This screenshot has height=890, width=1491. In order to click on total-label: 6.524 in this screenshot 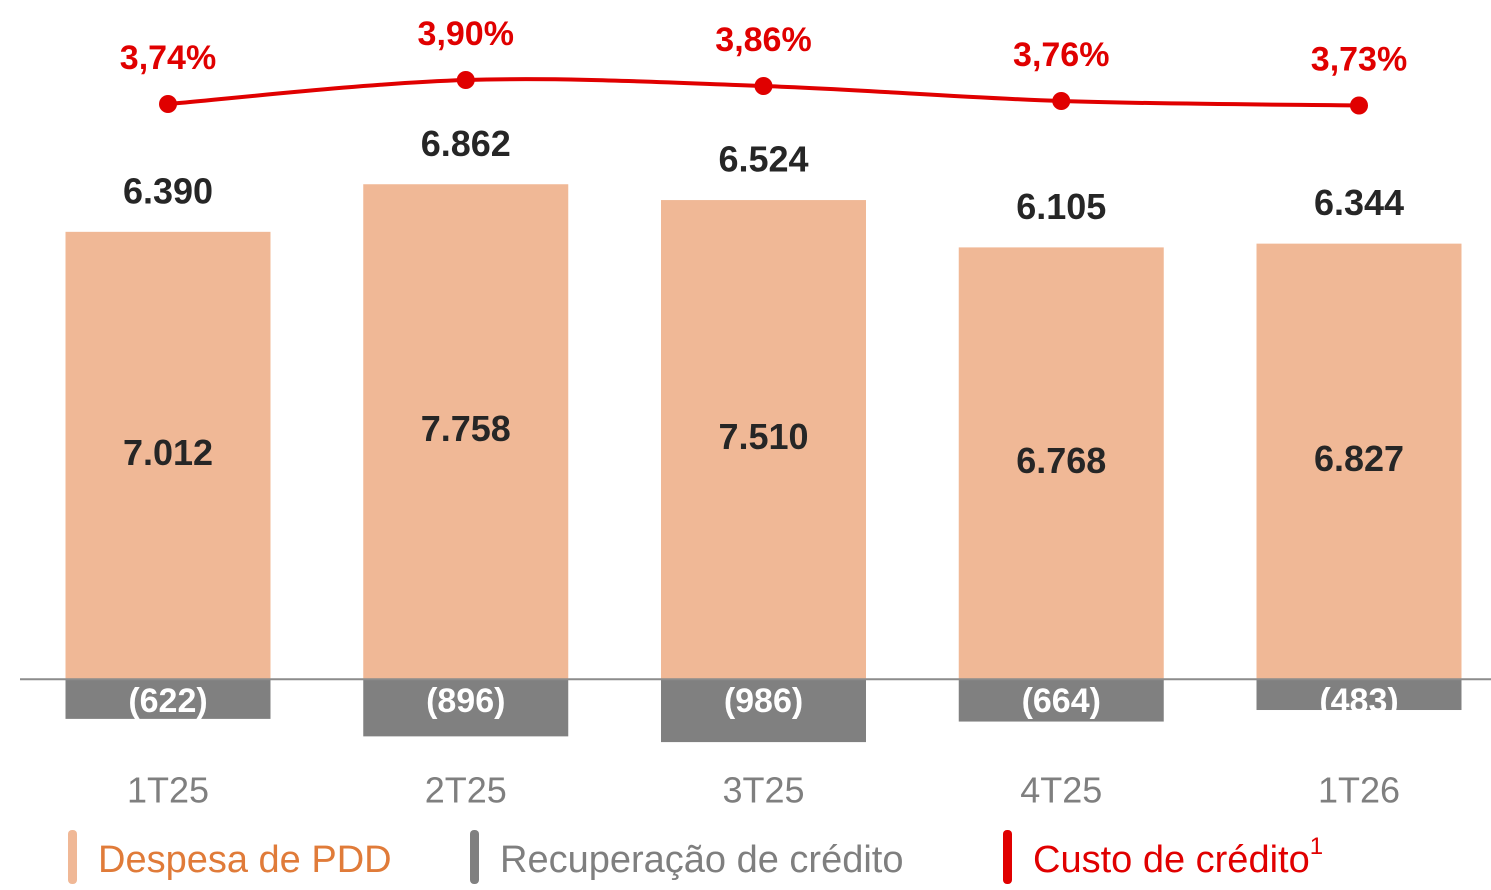, I will do `click(763, 159)`.